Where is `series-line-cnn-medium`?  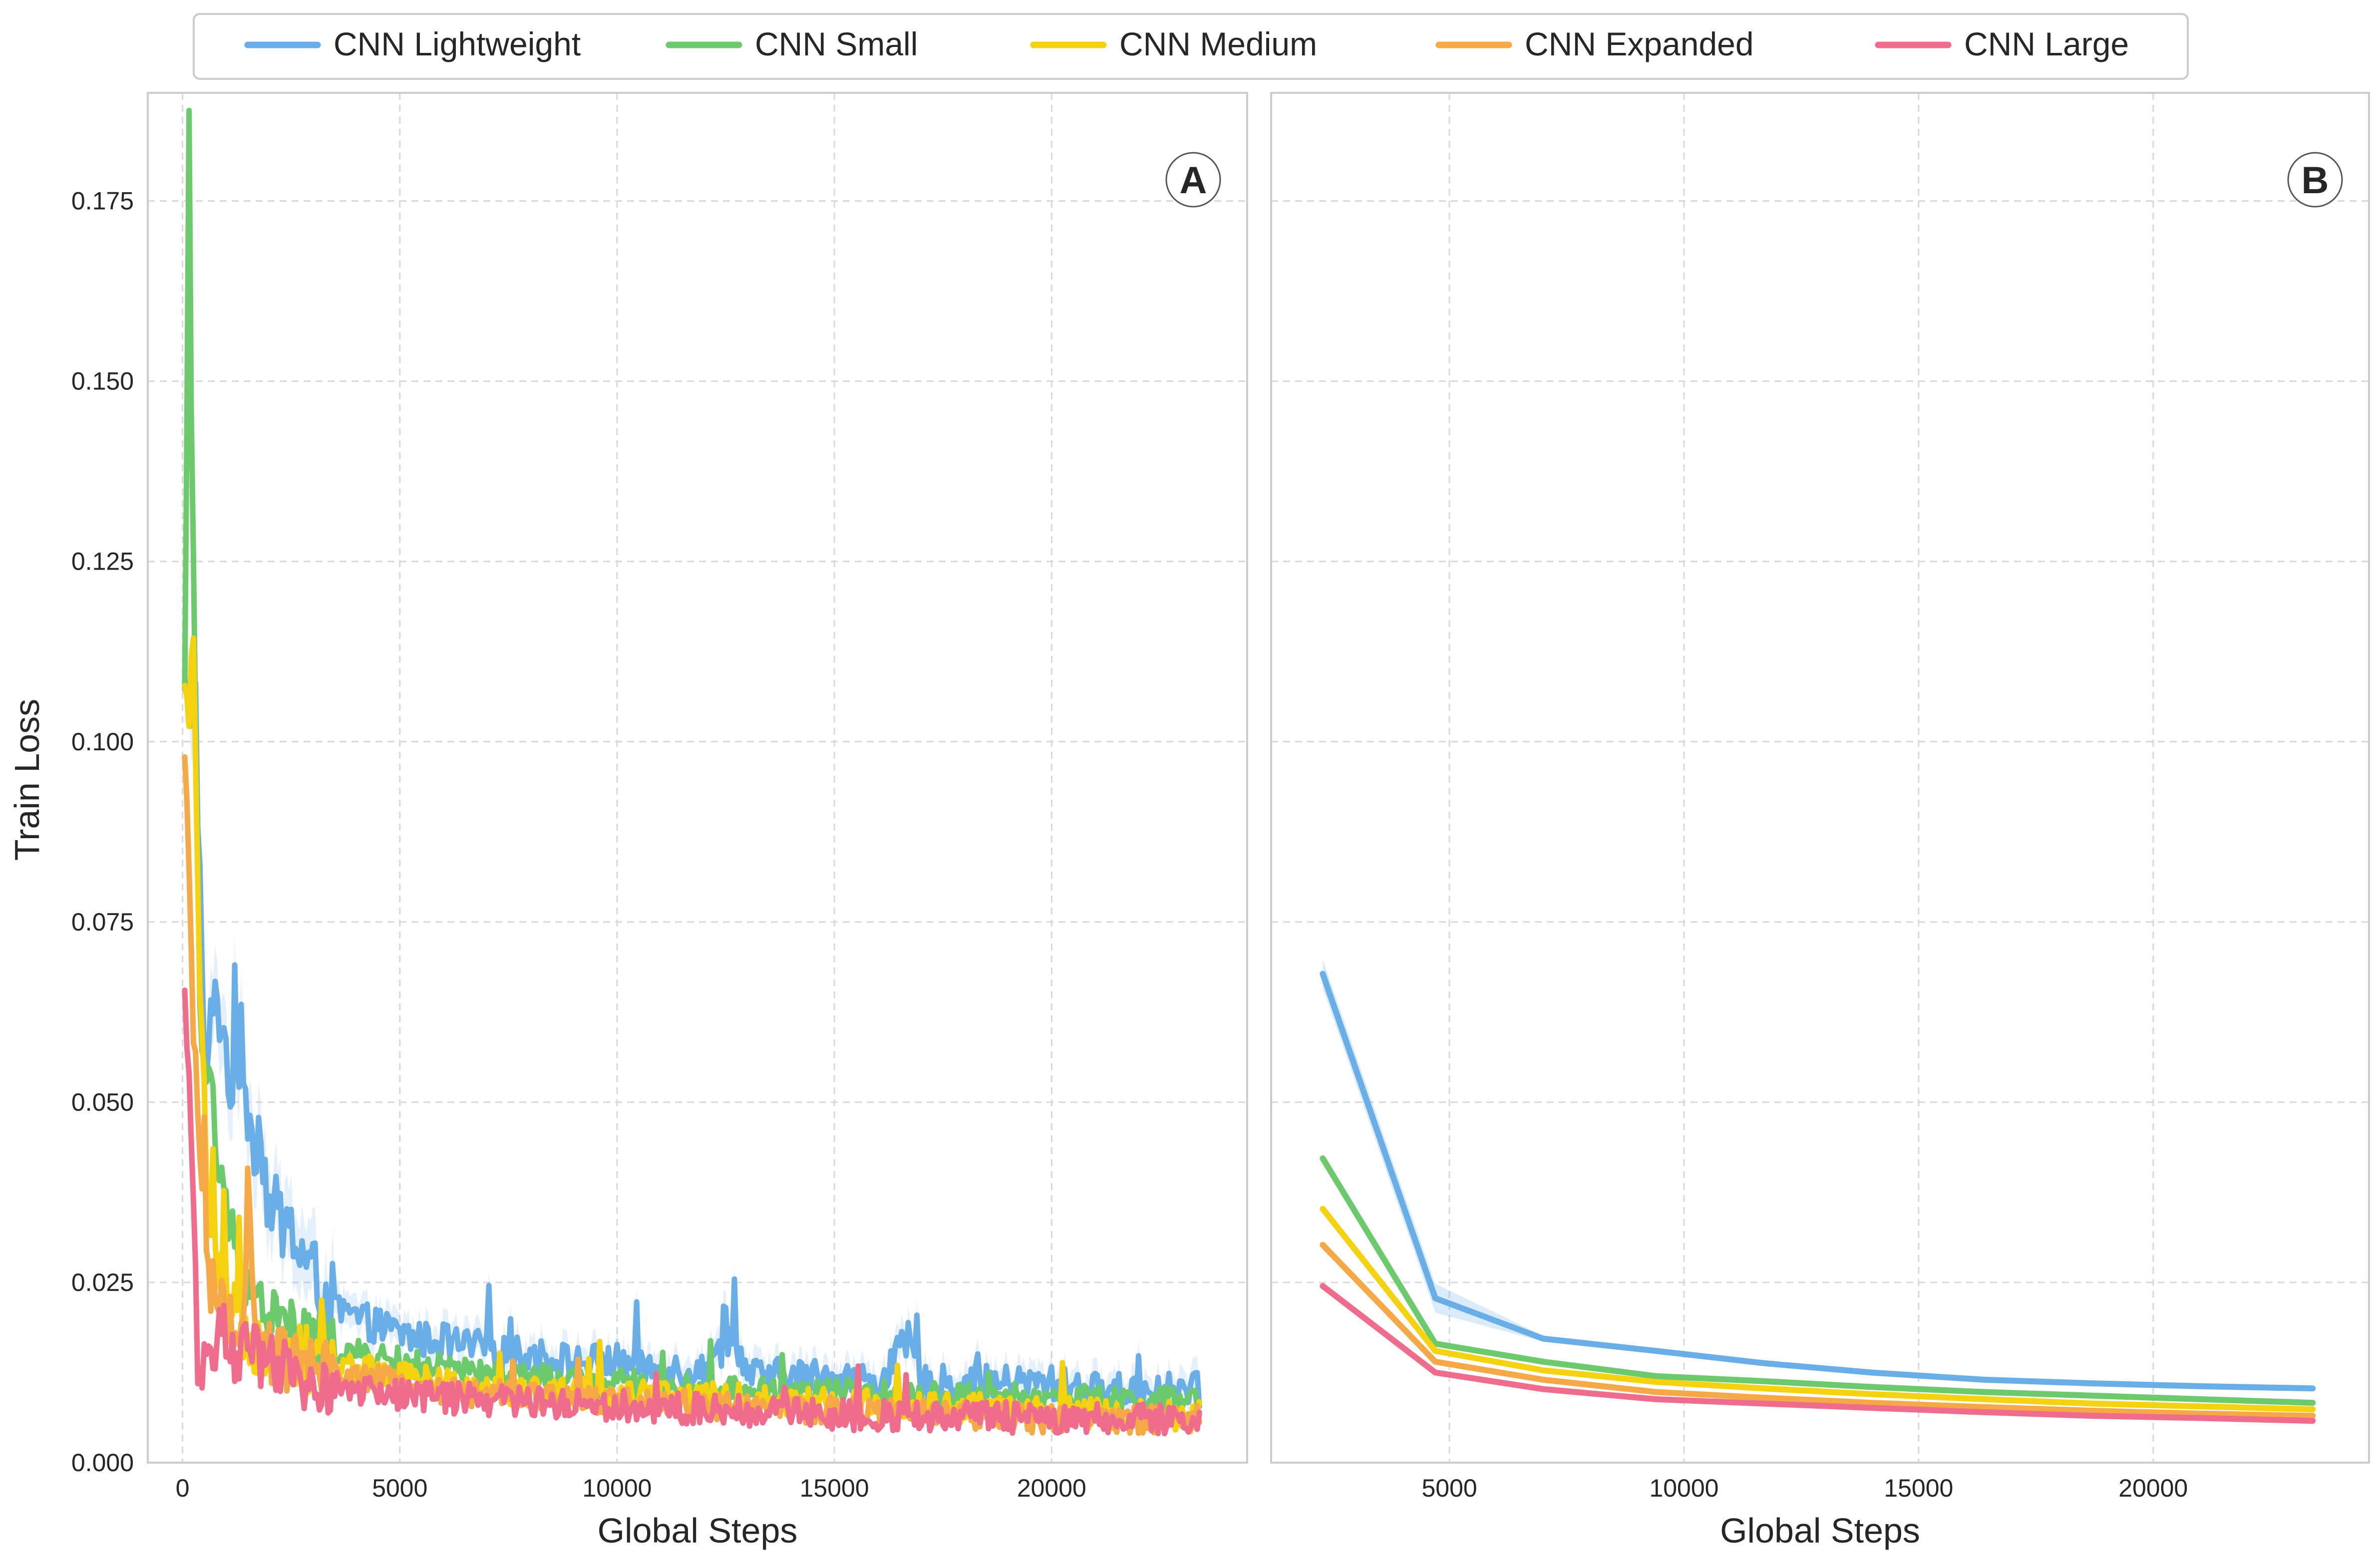
series-line-cnn-medium is located at coordinates (1818, 1309).